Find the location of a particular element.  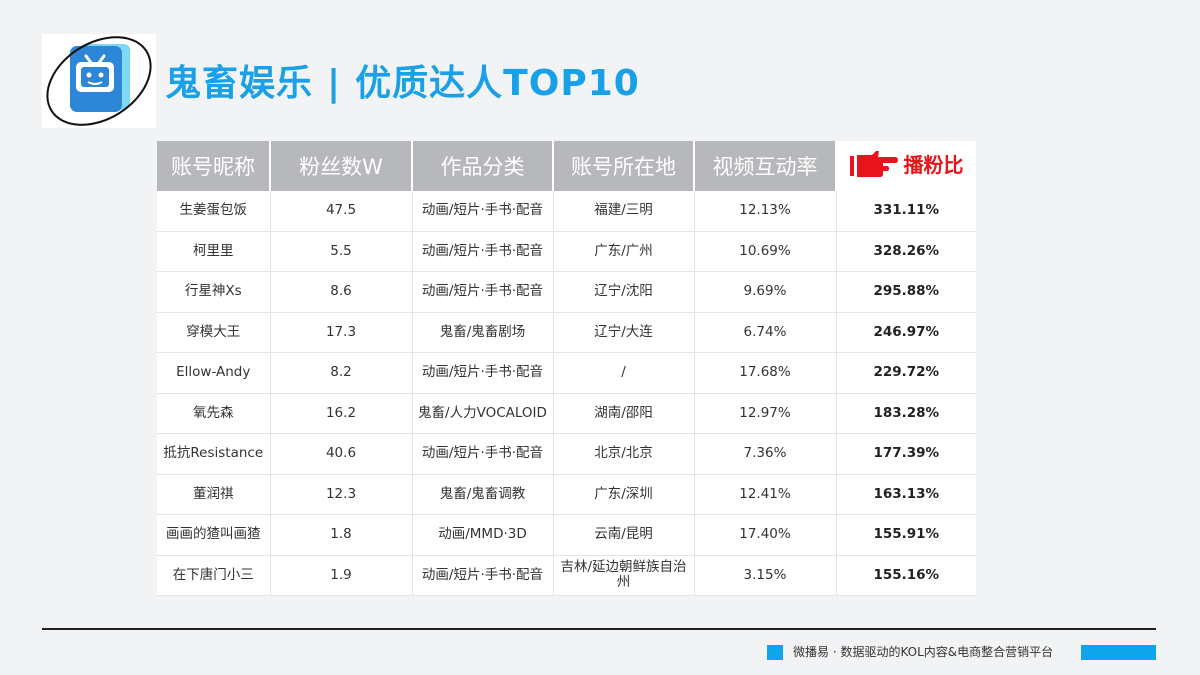

fans-cell: 40.6 is located at coordinates (341, 454).